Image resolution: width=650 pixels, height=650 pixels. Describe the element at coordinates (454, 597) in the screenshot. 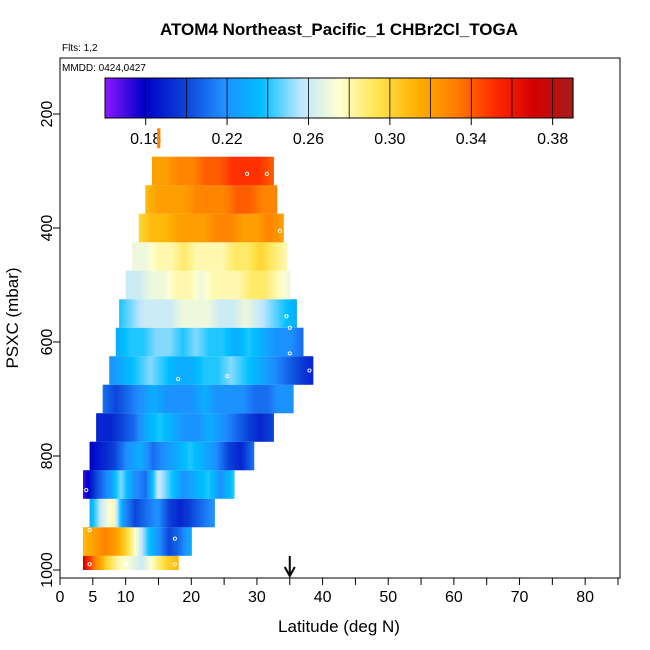

I see `x-tick-label: 60` at that location.